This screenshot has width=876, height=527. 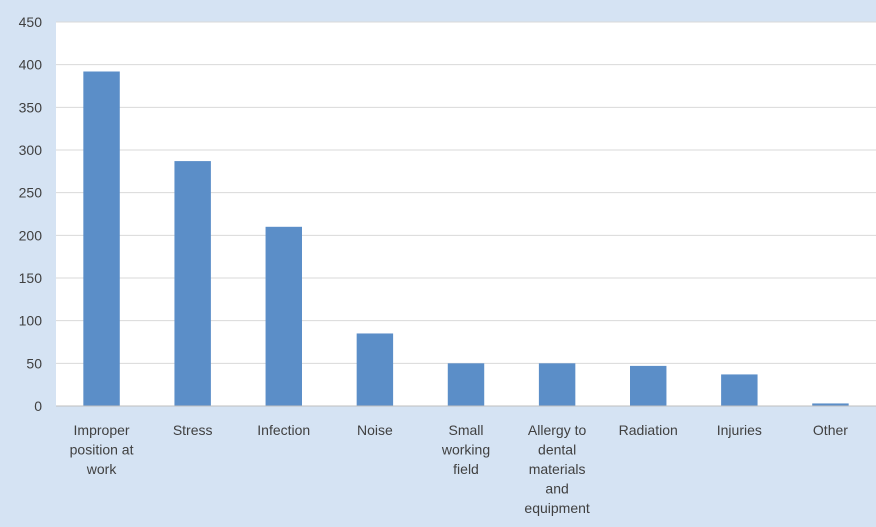 I want to click on y-tick-label: 200, so click(x=31, y=235).